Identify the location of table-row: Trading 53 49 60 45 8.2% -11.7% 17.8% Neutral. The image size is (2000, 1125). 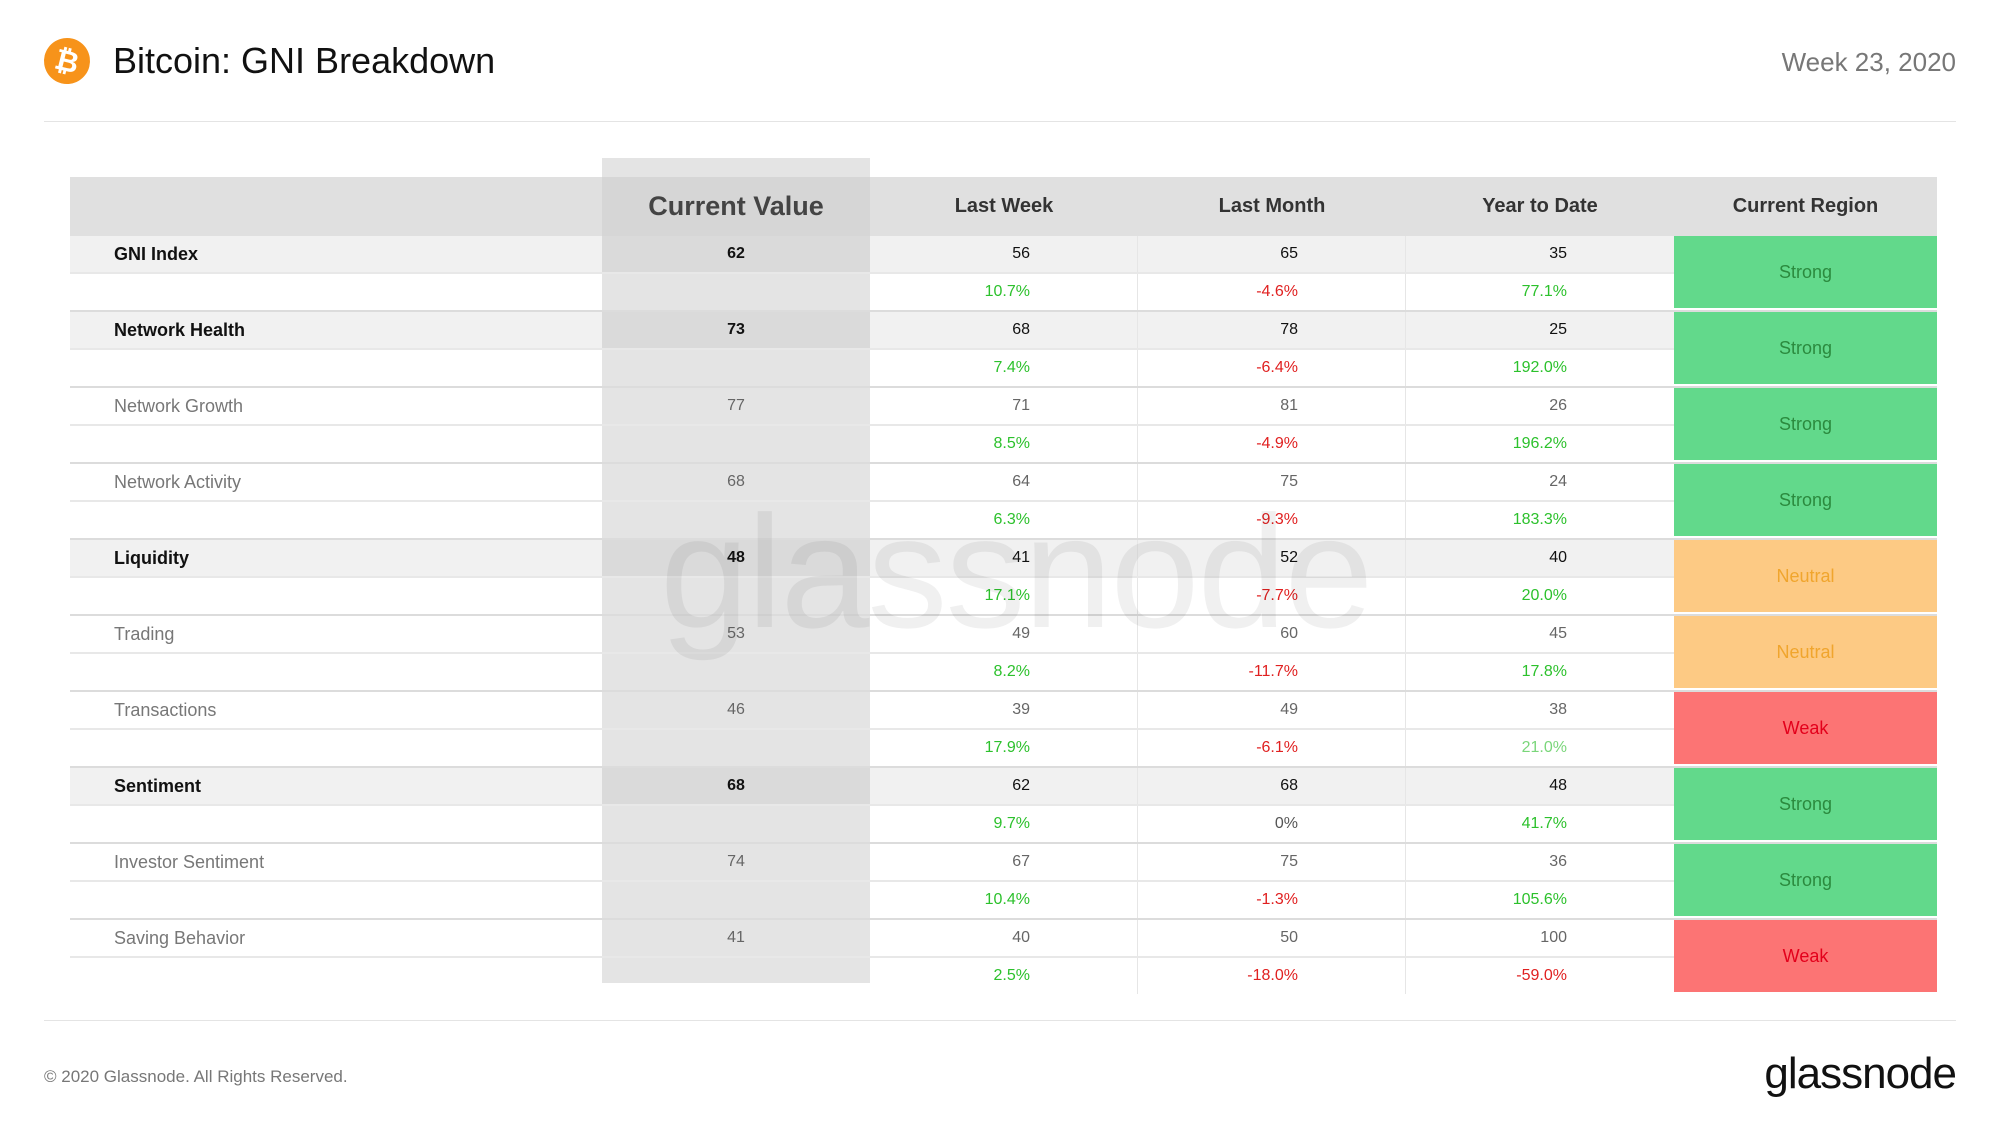
(1003, 652).